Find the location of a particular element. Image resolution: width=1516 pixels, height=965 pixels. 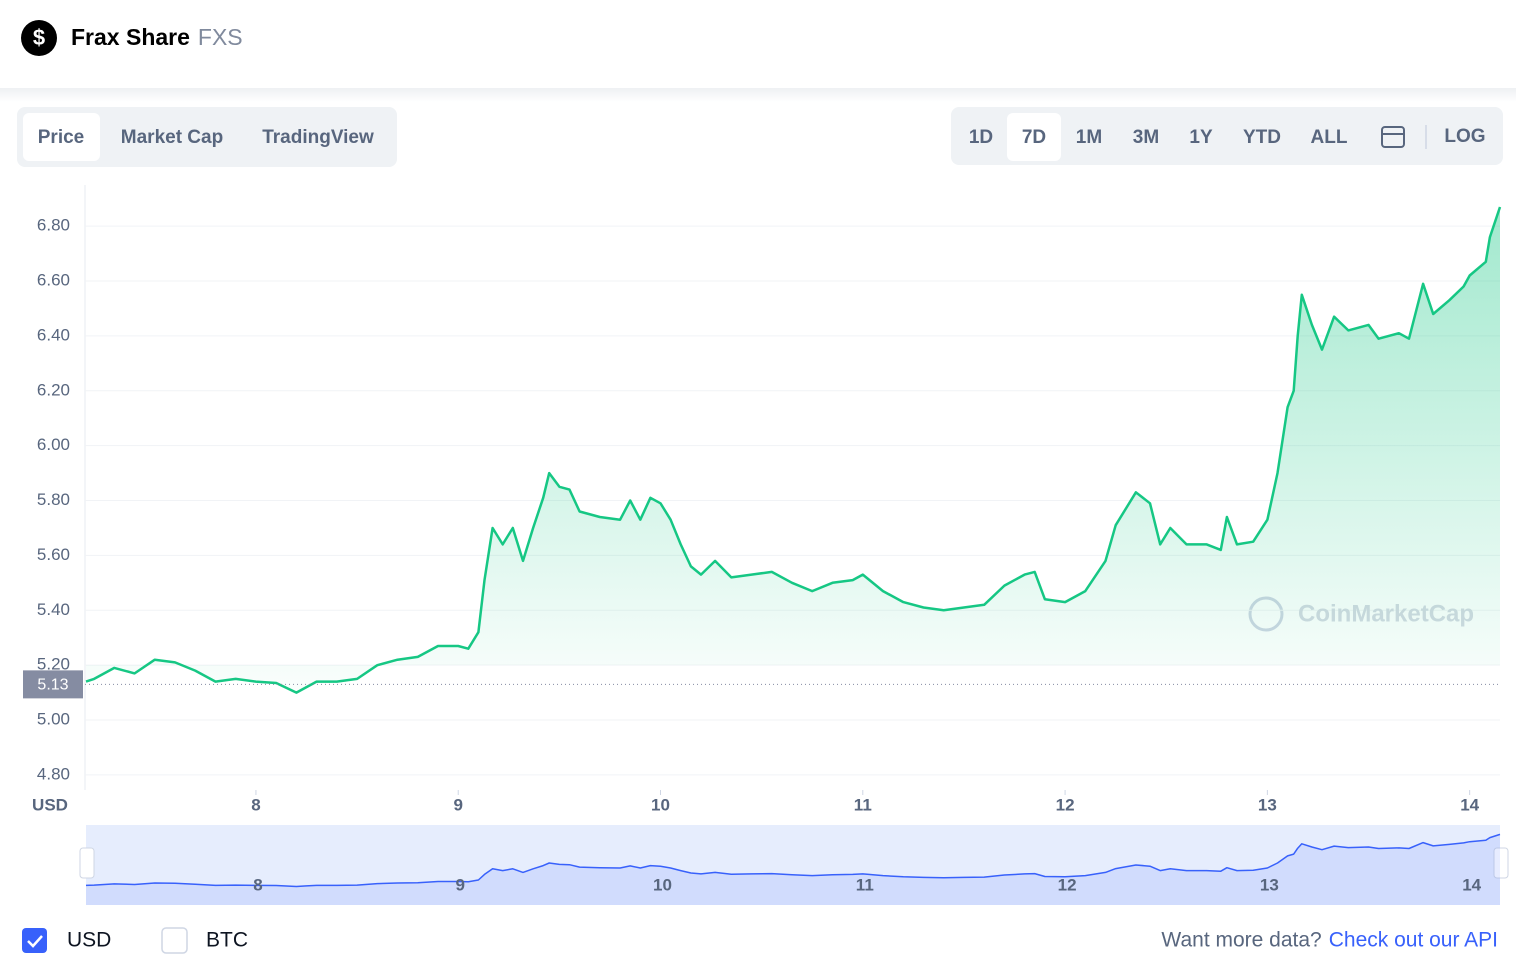

x-tick-label: 8 is located at coordinates (255, 804).